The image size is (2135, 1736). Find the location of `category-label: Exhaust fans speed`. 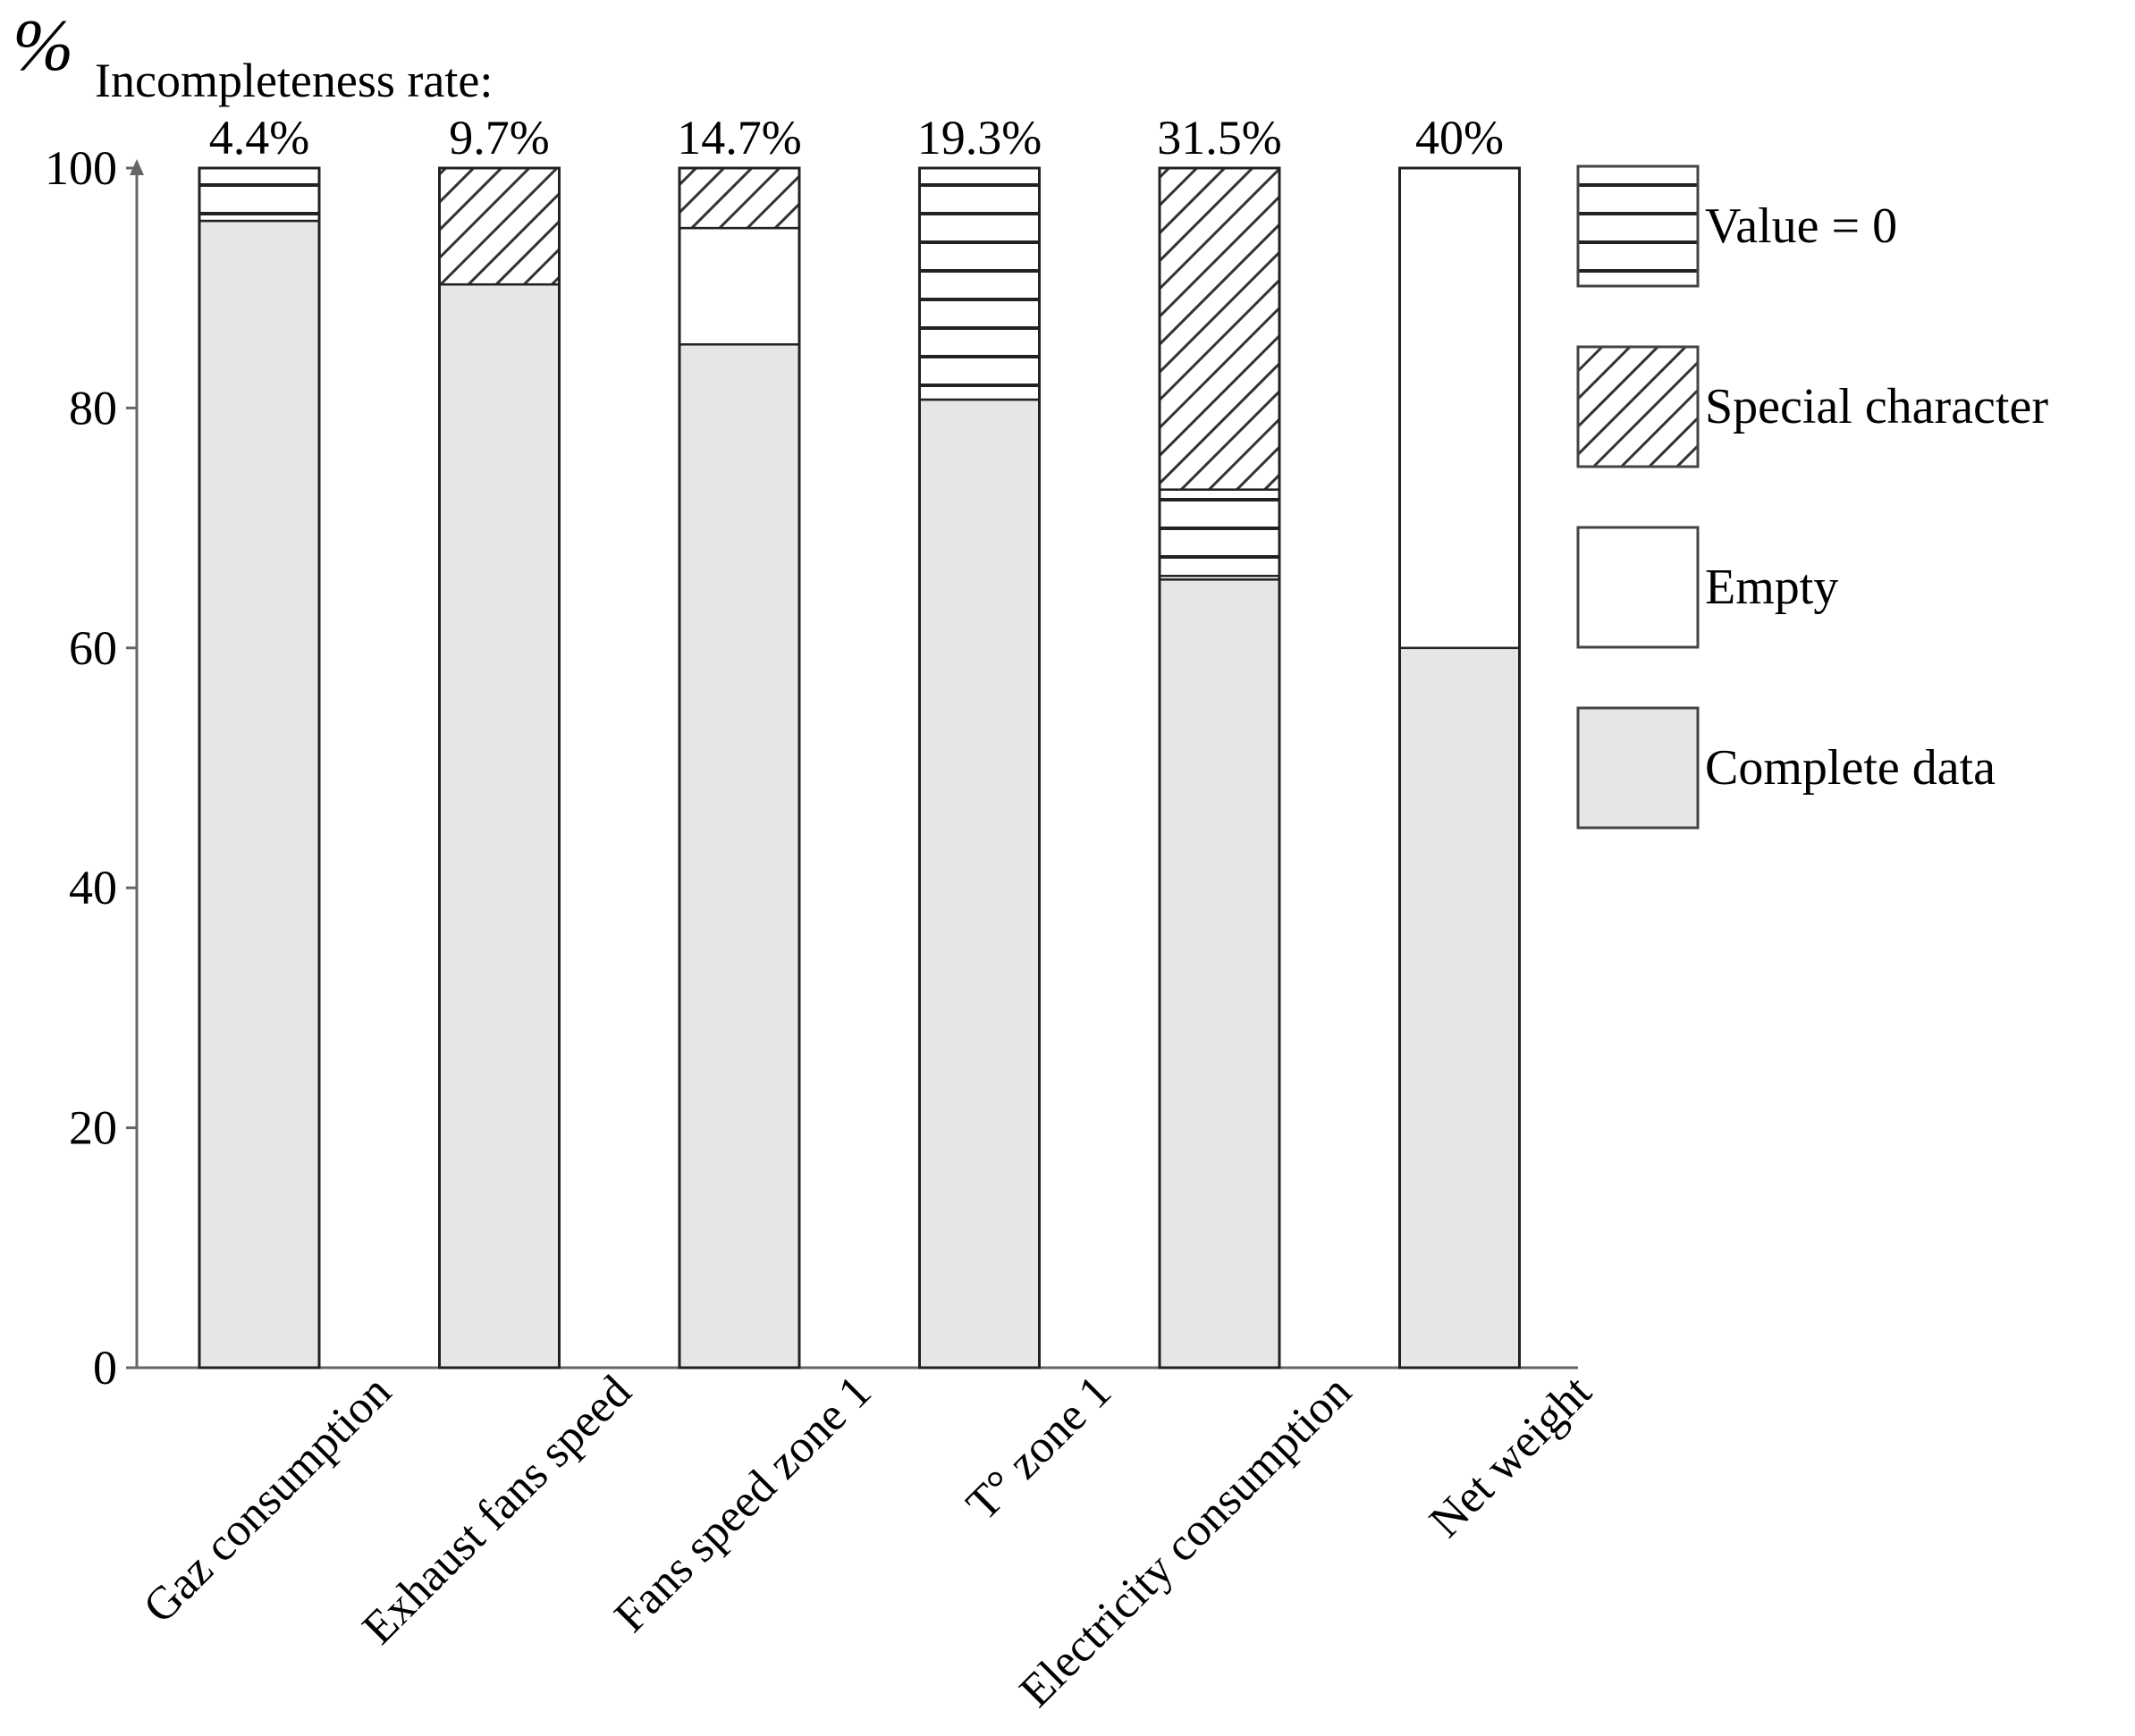

category-label: Exhaust fans speed is located at coordinates (497, 1510).